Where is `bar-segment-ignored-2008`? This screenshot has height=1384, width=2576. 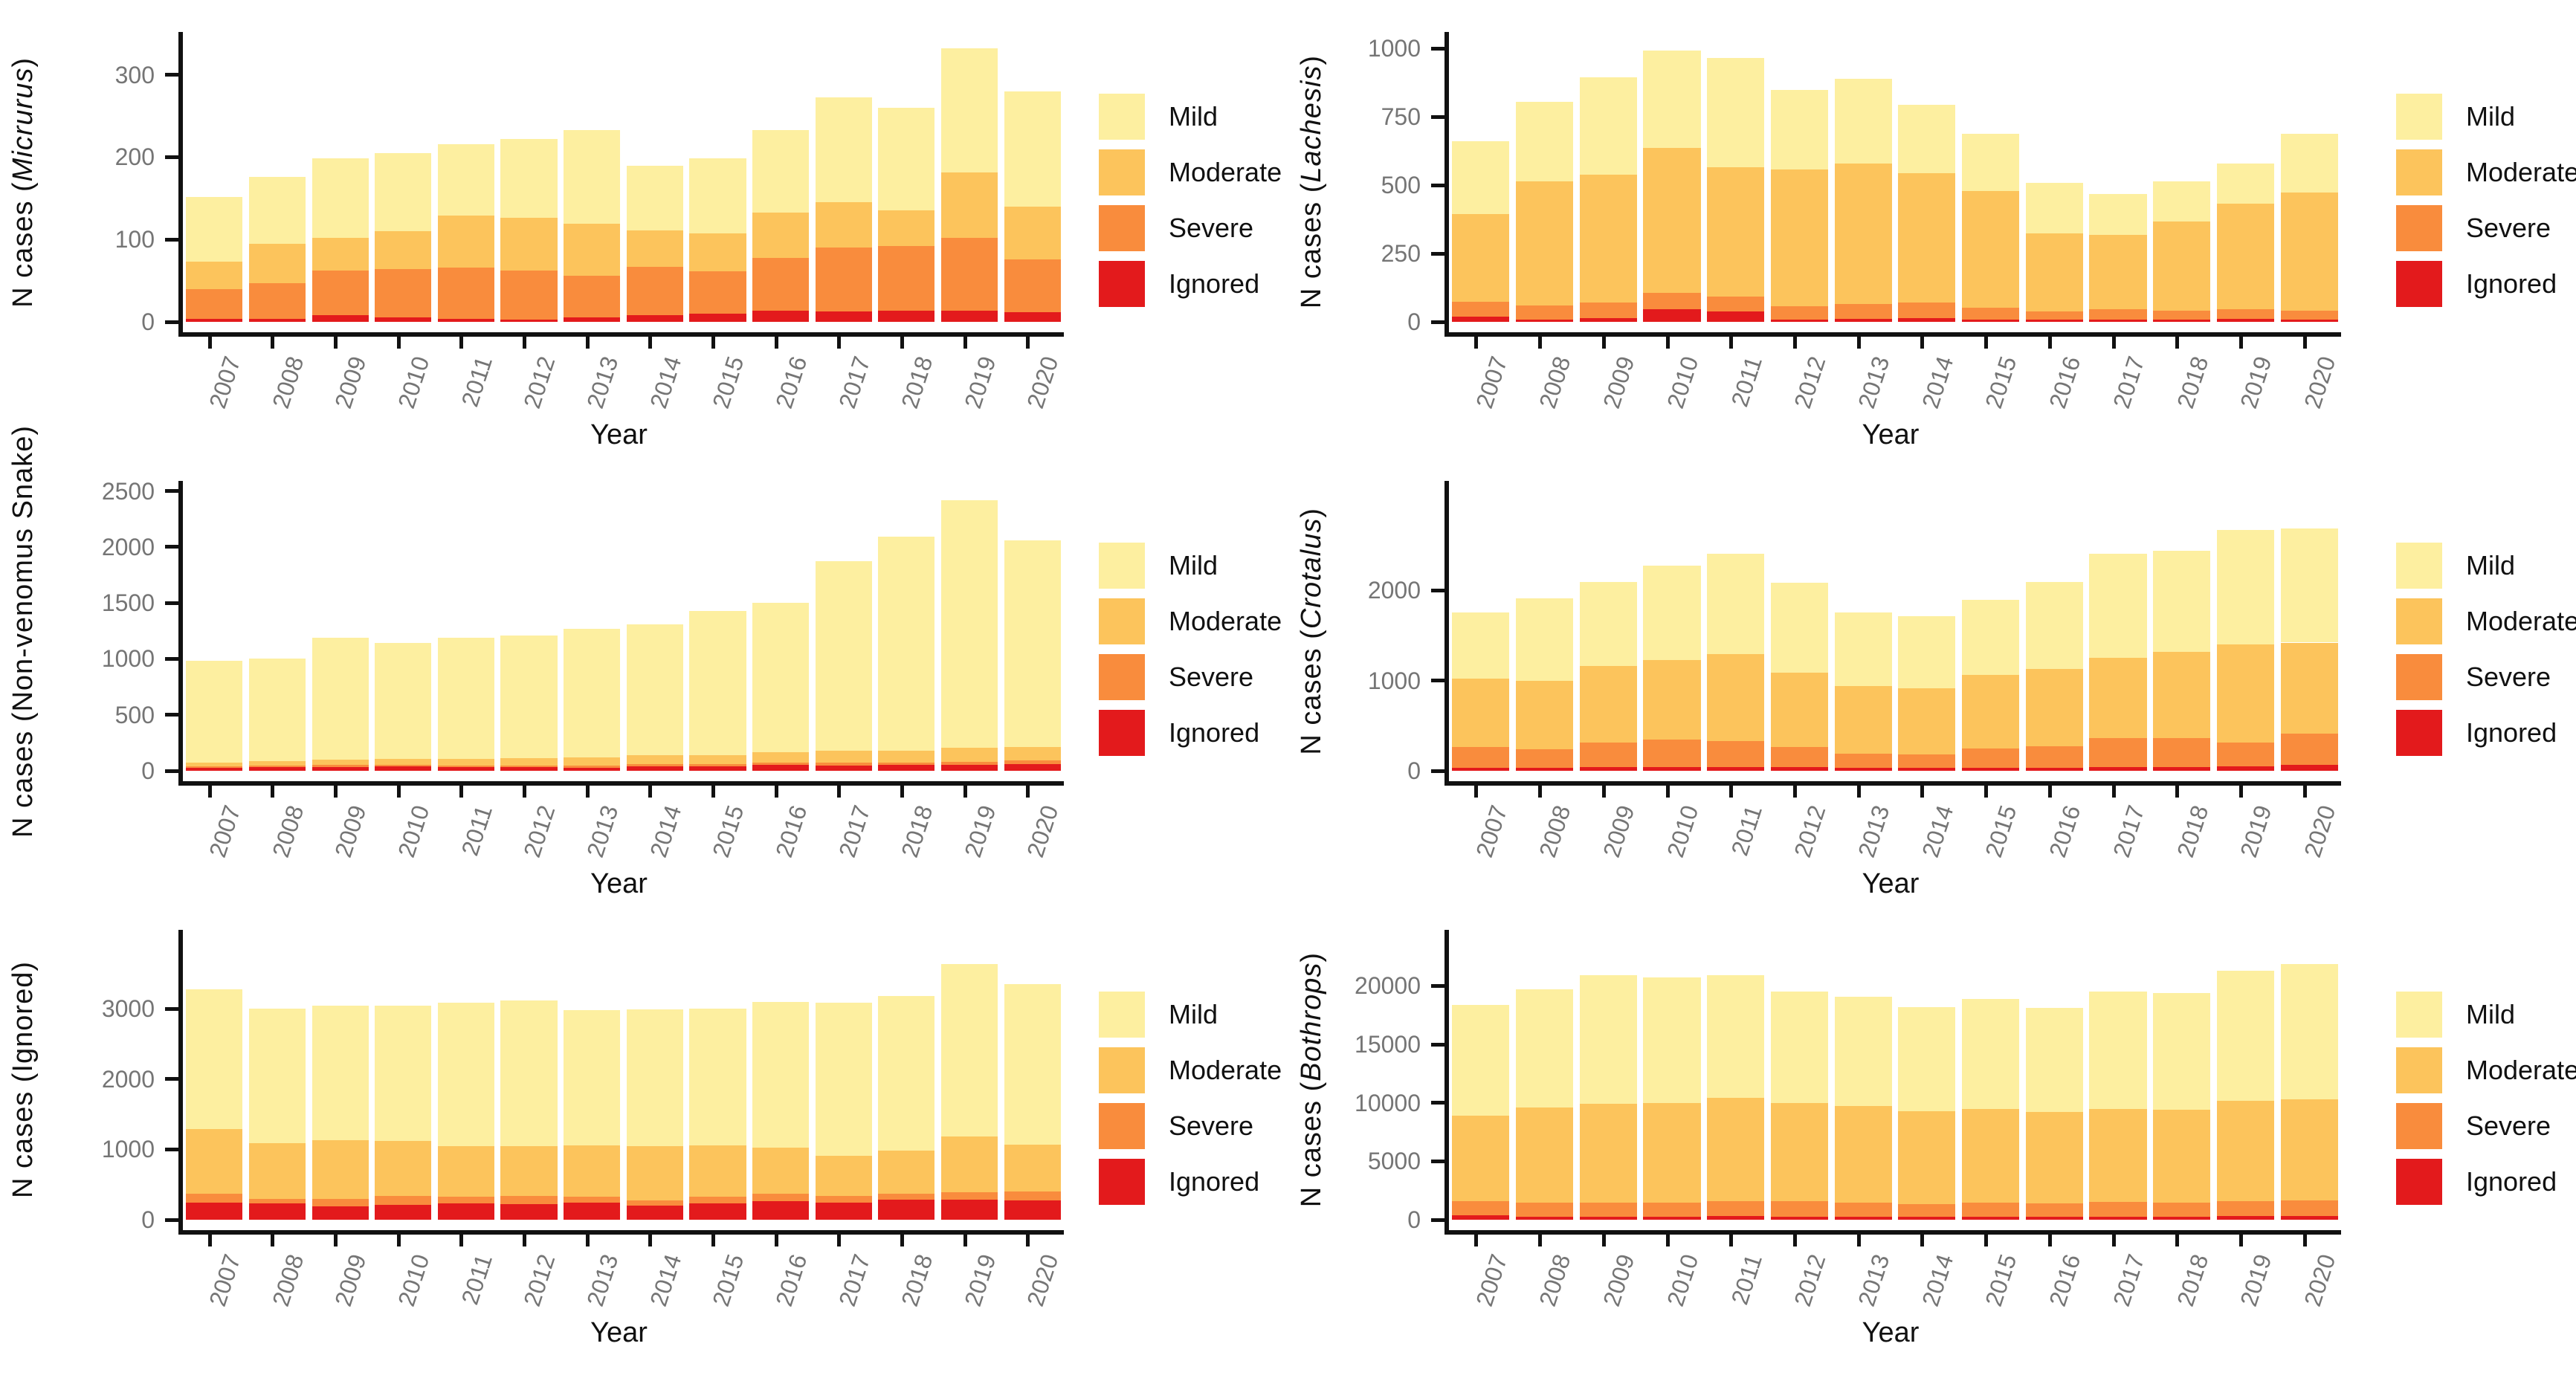 bar-segment-ignored-2008 is located at coordinates (1545, 1219).